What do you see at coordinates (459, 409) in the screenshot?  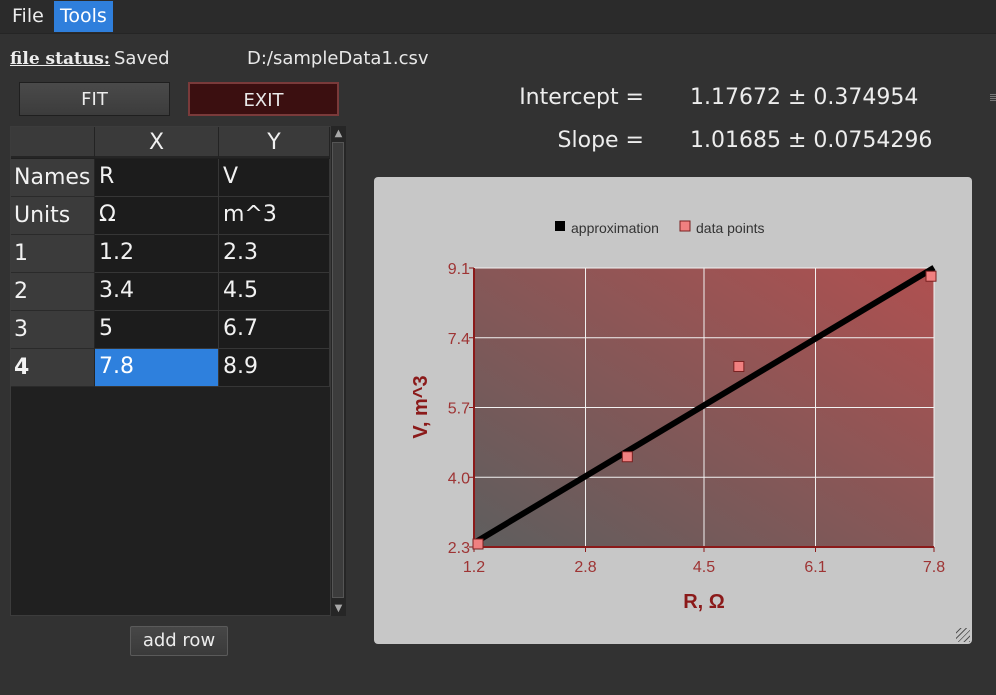 I see `y-tick-label: 5.7` at bounding box center [459, 409].